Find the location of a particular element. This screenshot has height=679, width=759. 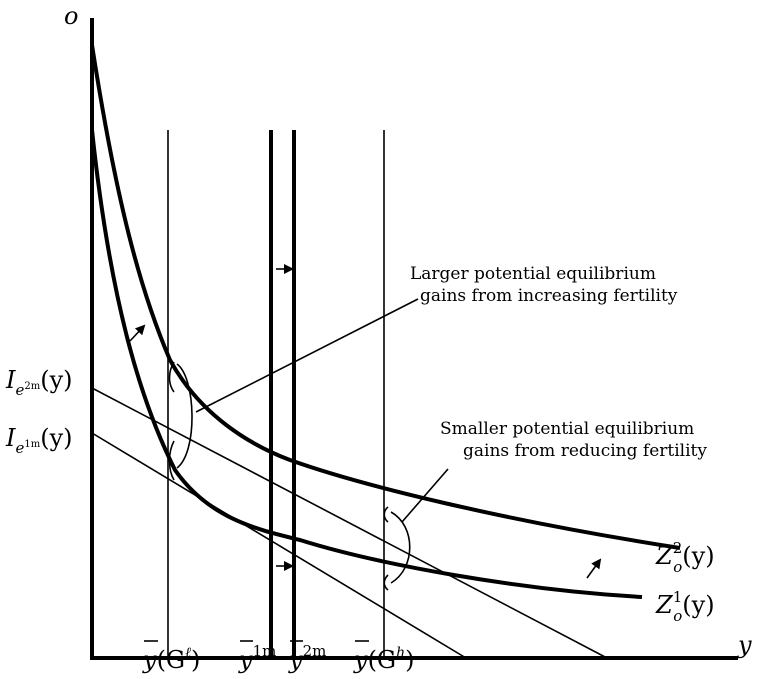

brace-right is located at coordinates (400, 547).